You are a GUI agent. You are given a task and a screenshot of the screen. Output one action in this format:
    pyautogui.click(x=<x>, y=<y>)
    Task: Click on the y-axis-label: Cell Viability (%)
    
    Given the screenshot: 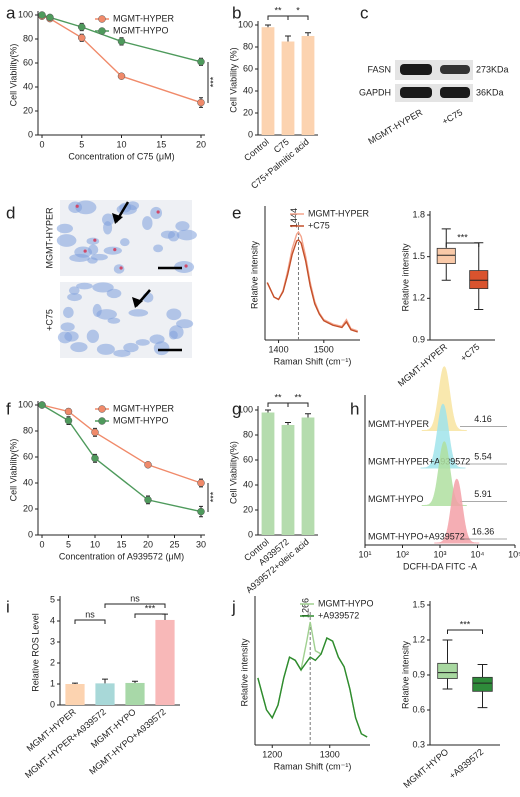 What is the action you would take?
    pyautogui.click(x=233, y=79)
    